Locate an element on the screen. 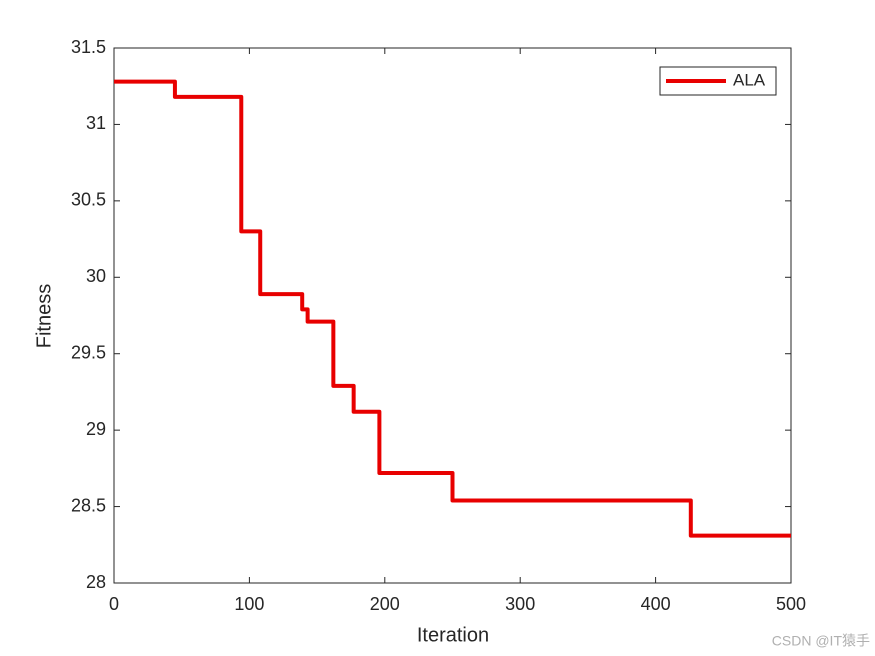 The image size is (875, 656). x-tick-label: 0 is located at coordinates (114, 604).